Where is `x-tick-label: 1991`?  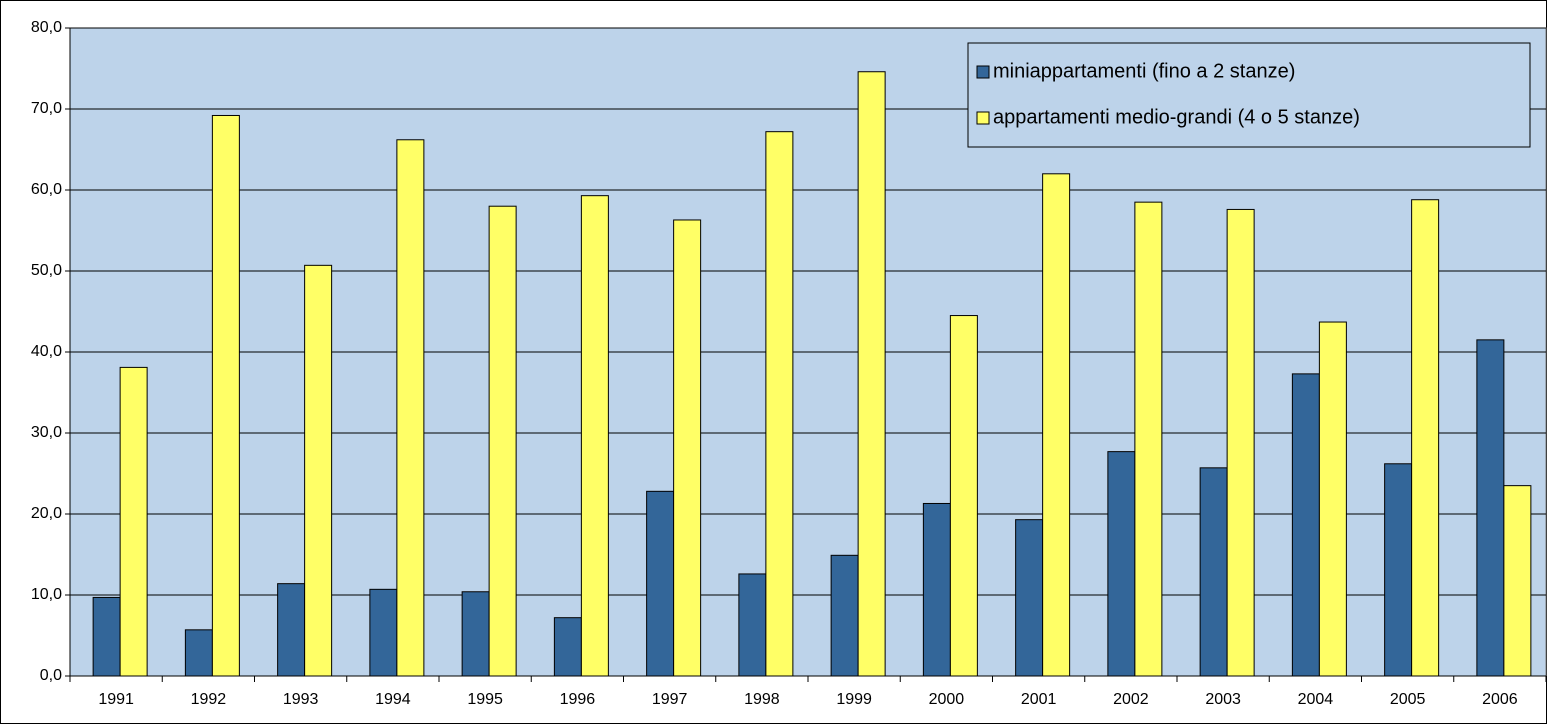 x-tick-label: 1991 is located at coordinates (116, 699).